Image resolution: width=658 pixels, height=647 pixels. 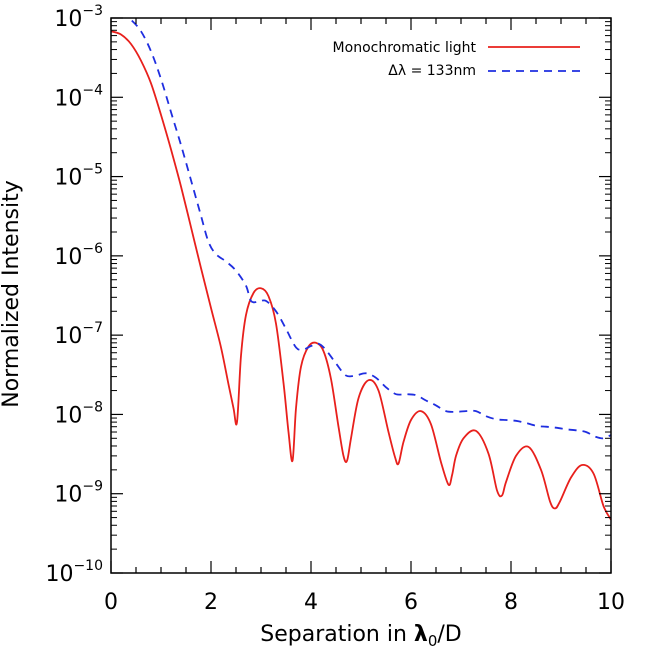 What do you see at coordinates (78, 176) in the screenshot?
I see `y-tick-label: 10⁻⁵` at bounding box center [78, 176].